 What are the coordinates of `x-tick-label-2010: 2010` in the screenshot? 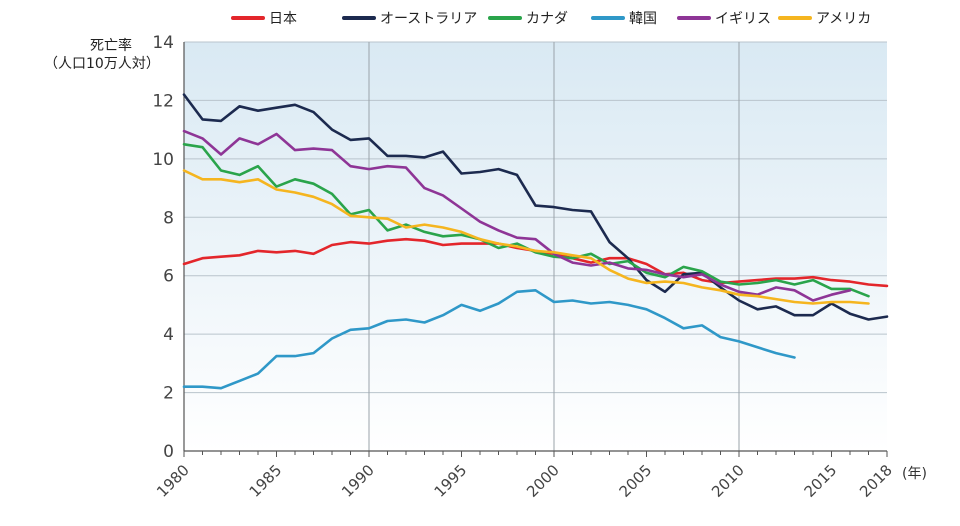 It's located at (728, 481).